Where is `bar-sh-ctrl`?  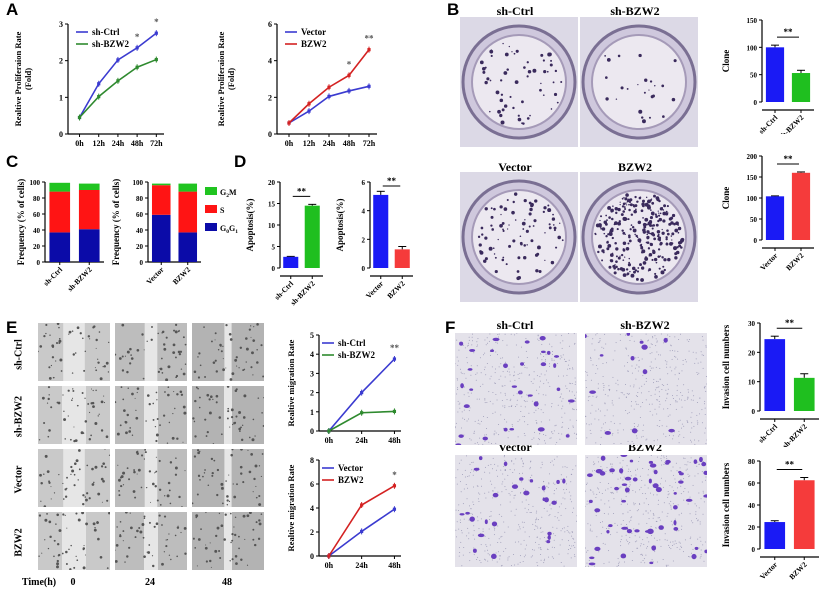
bar-sh-ctrl is located at coordinates (775, 74).